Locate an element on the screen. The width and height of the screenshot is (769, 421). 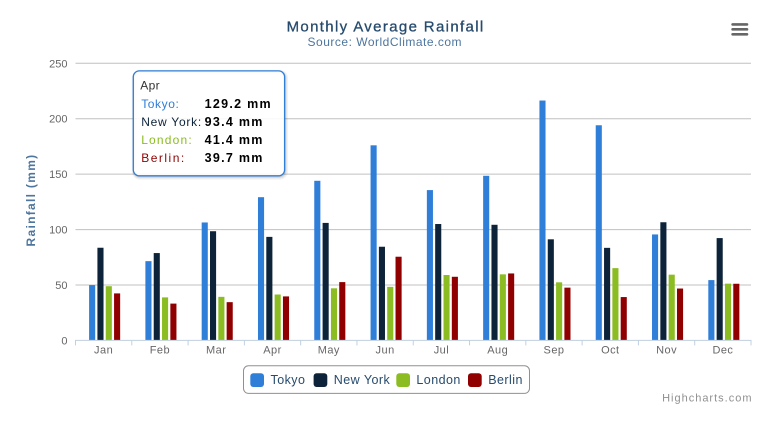
svg-text: Oct is located at coordinates (610, 351).